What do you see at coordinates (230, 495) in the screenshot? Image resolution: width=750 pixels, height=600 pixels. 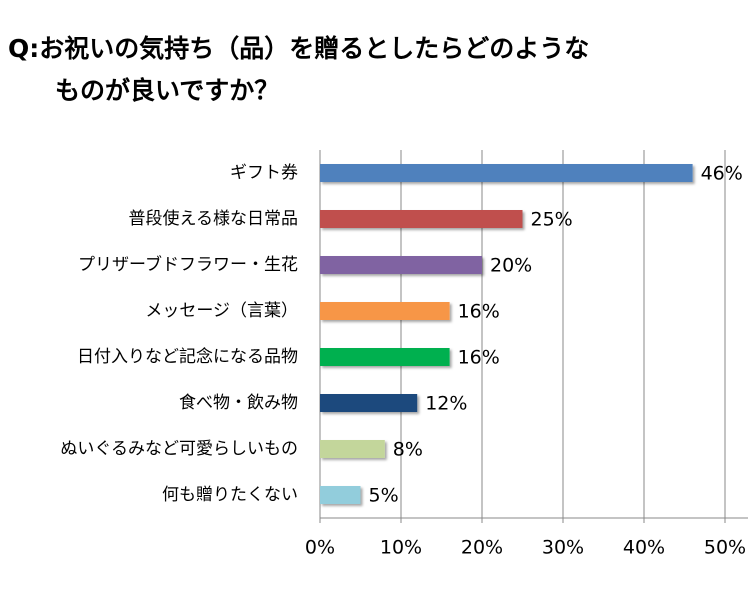 I see `y-tick-label: 何も贈りたくない` at bounding box center [230, 495].